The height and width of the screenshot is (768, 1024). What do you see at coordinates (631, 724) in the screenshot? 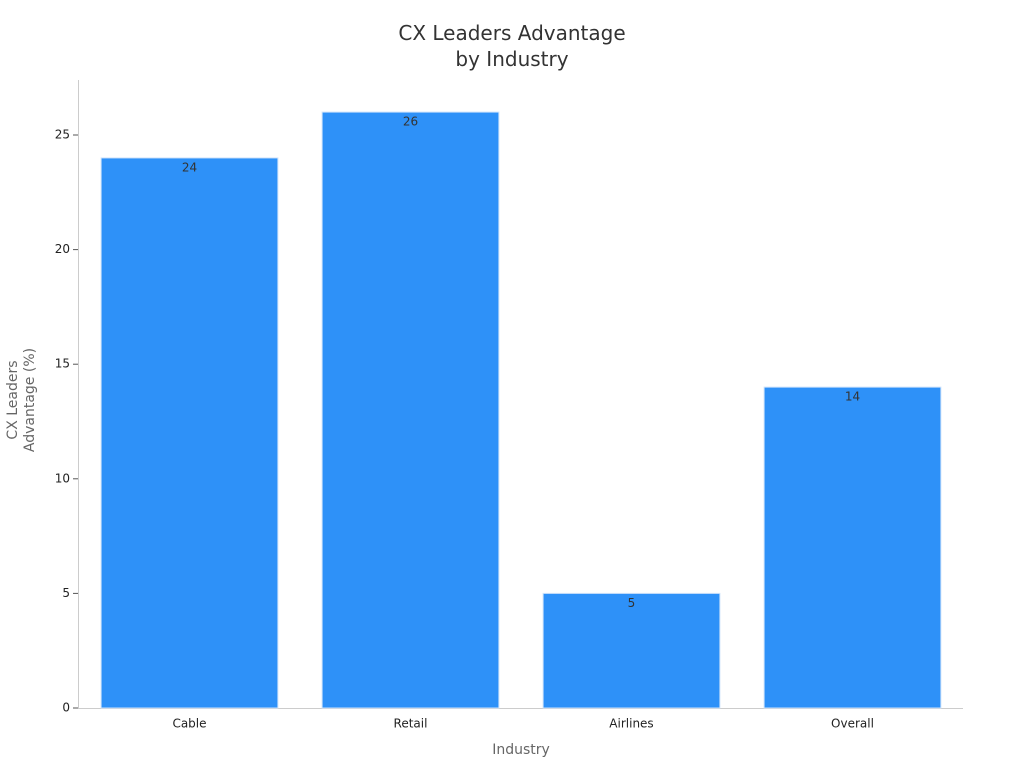
I see `x-tick-label: Airlines` at bounding box center [631, 724].